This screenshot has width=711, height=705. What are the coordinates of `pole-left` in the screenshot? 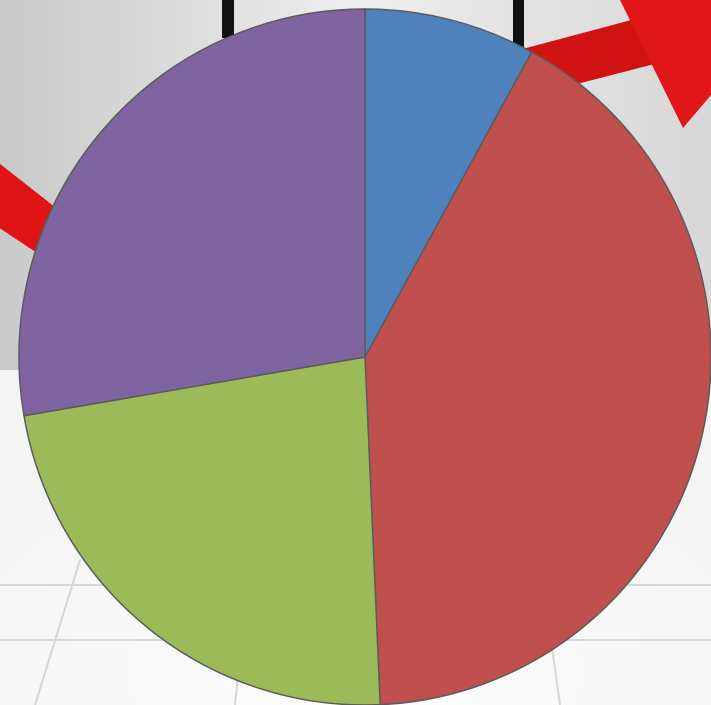 It's located at (228, 19).